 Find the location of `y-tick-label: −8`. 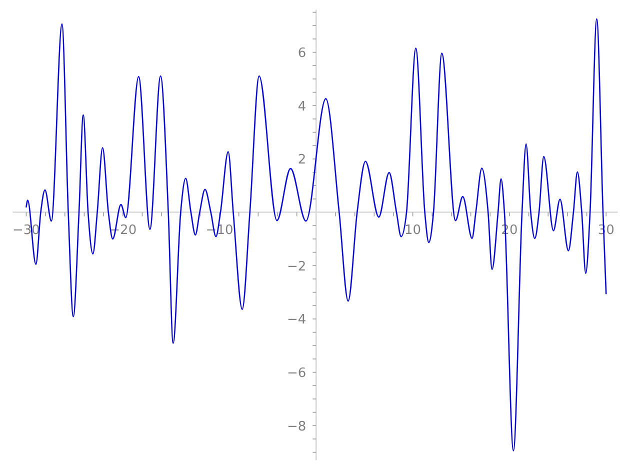

y-tick-label: −8 is located at coordinates (296, 426).